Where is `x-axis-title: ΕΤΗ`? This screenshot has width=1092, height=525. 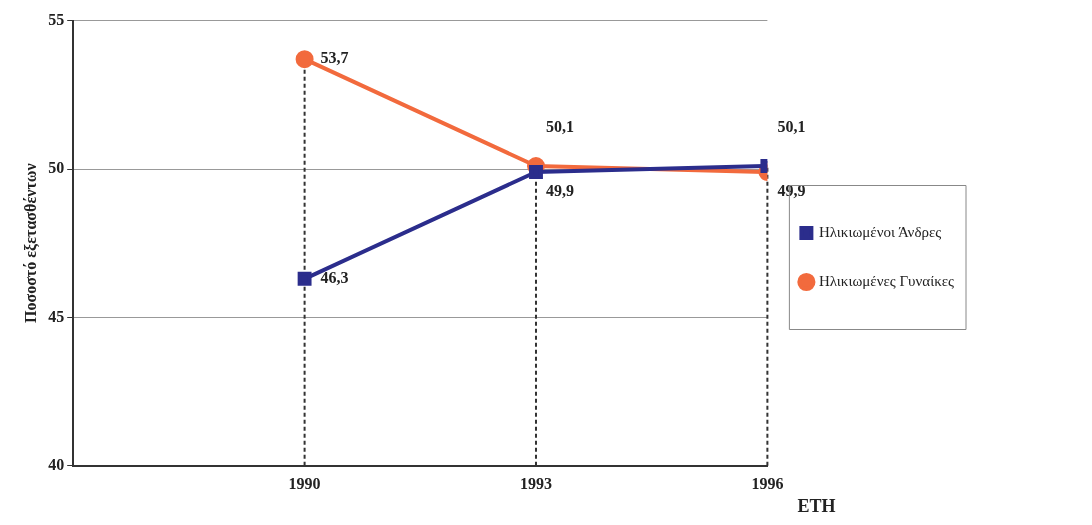
x-axis-title: ΕΤΗ is located at coordinates (816, 505).